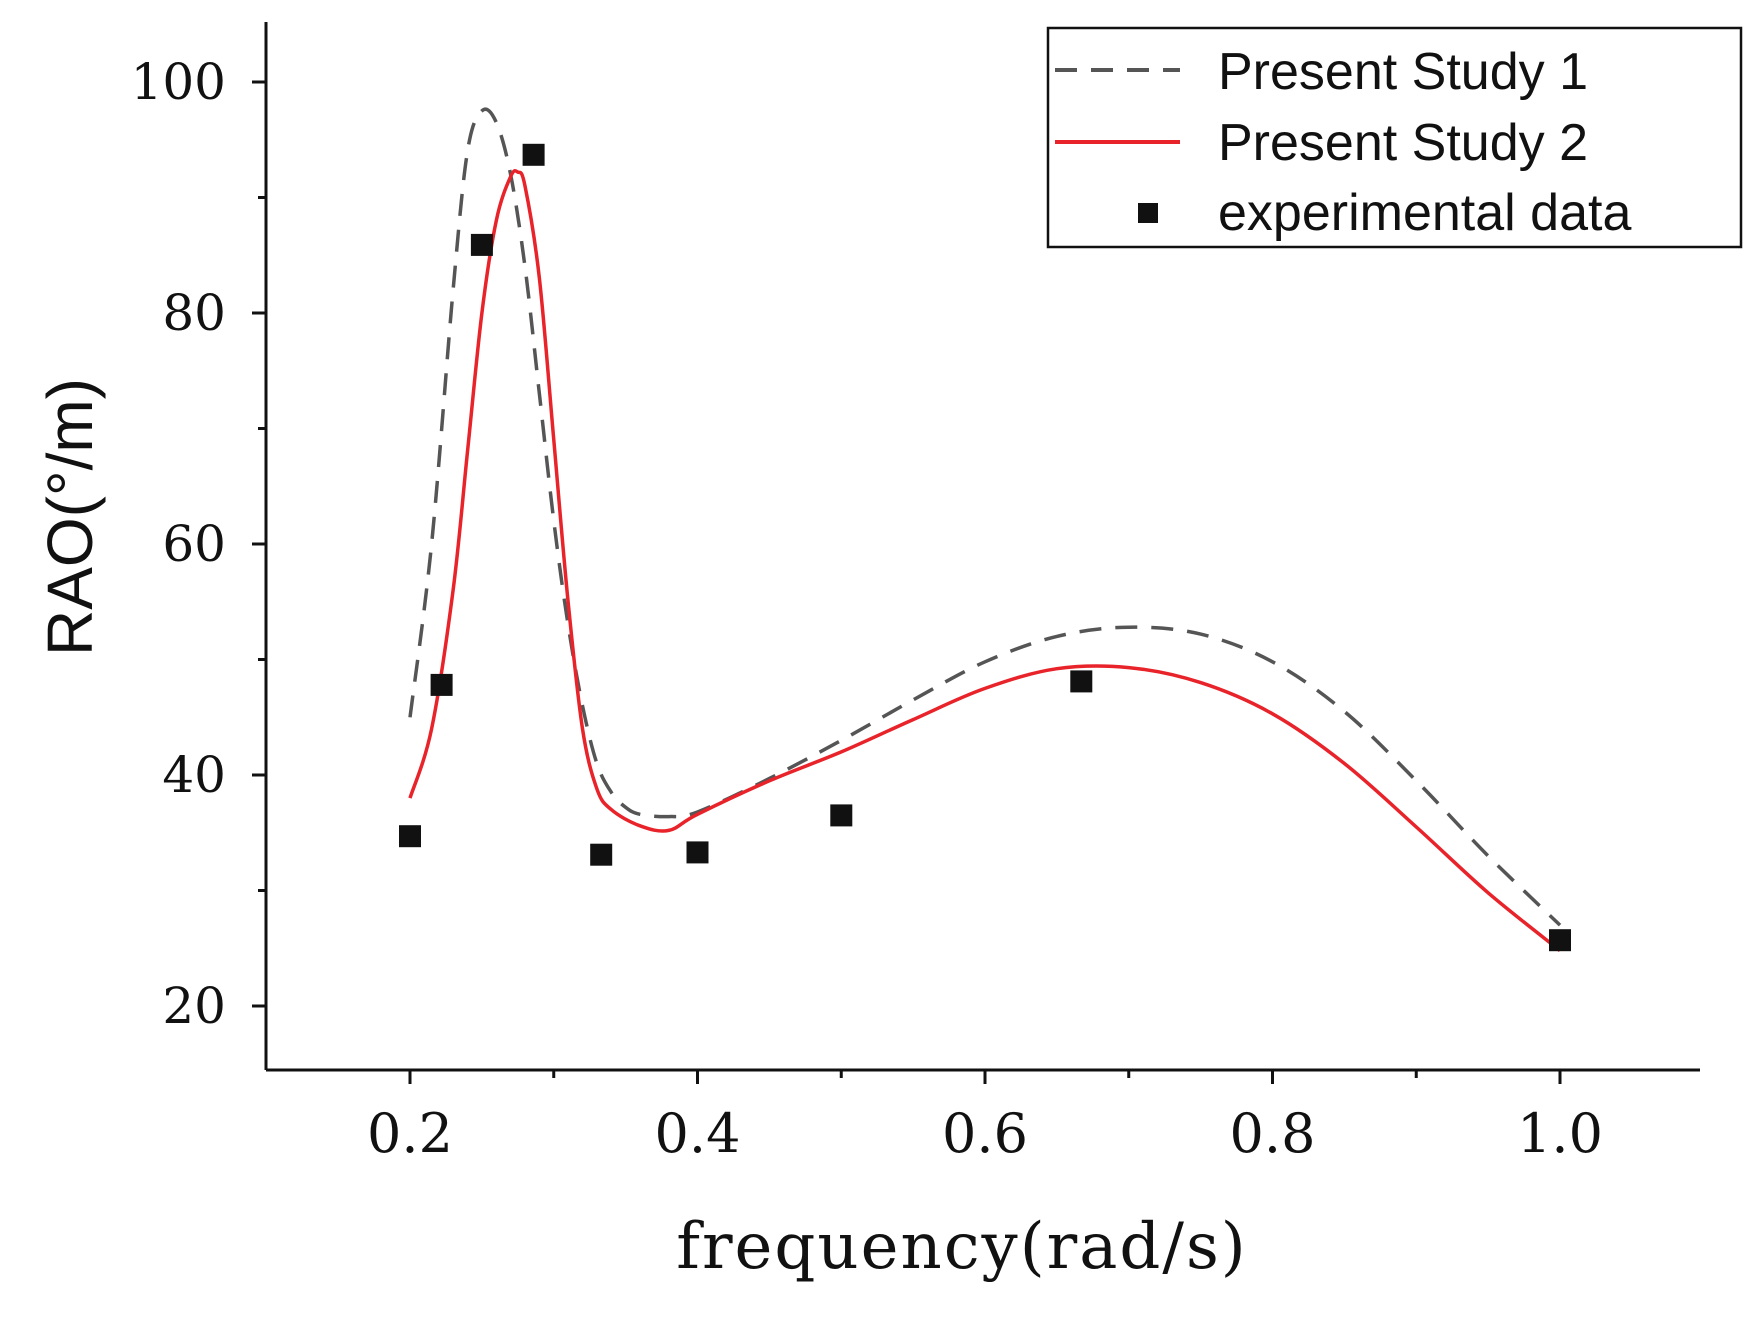 This screenshot has height=1319, width=1762. What do you see at coordinates (962, 1247) in the screenshot?
I see `x-axis-label: frequency(rad/s)` at bounding box center [962, 1247].